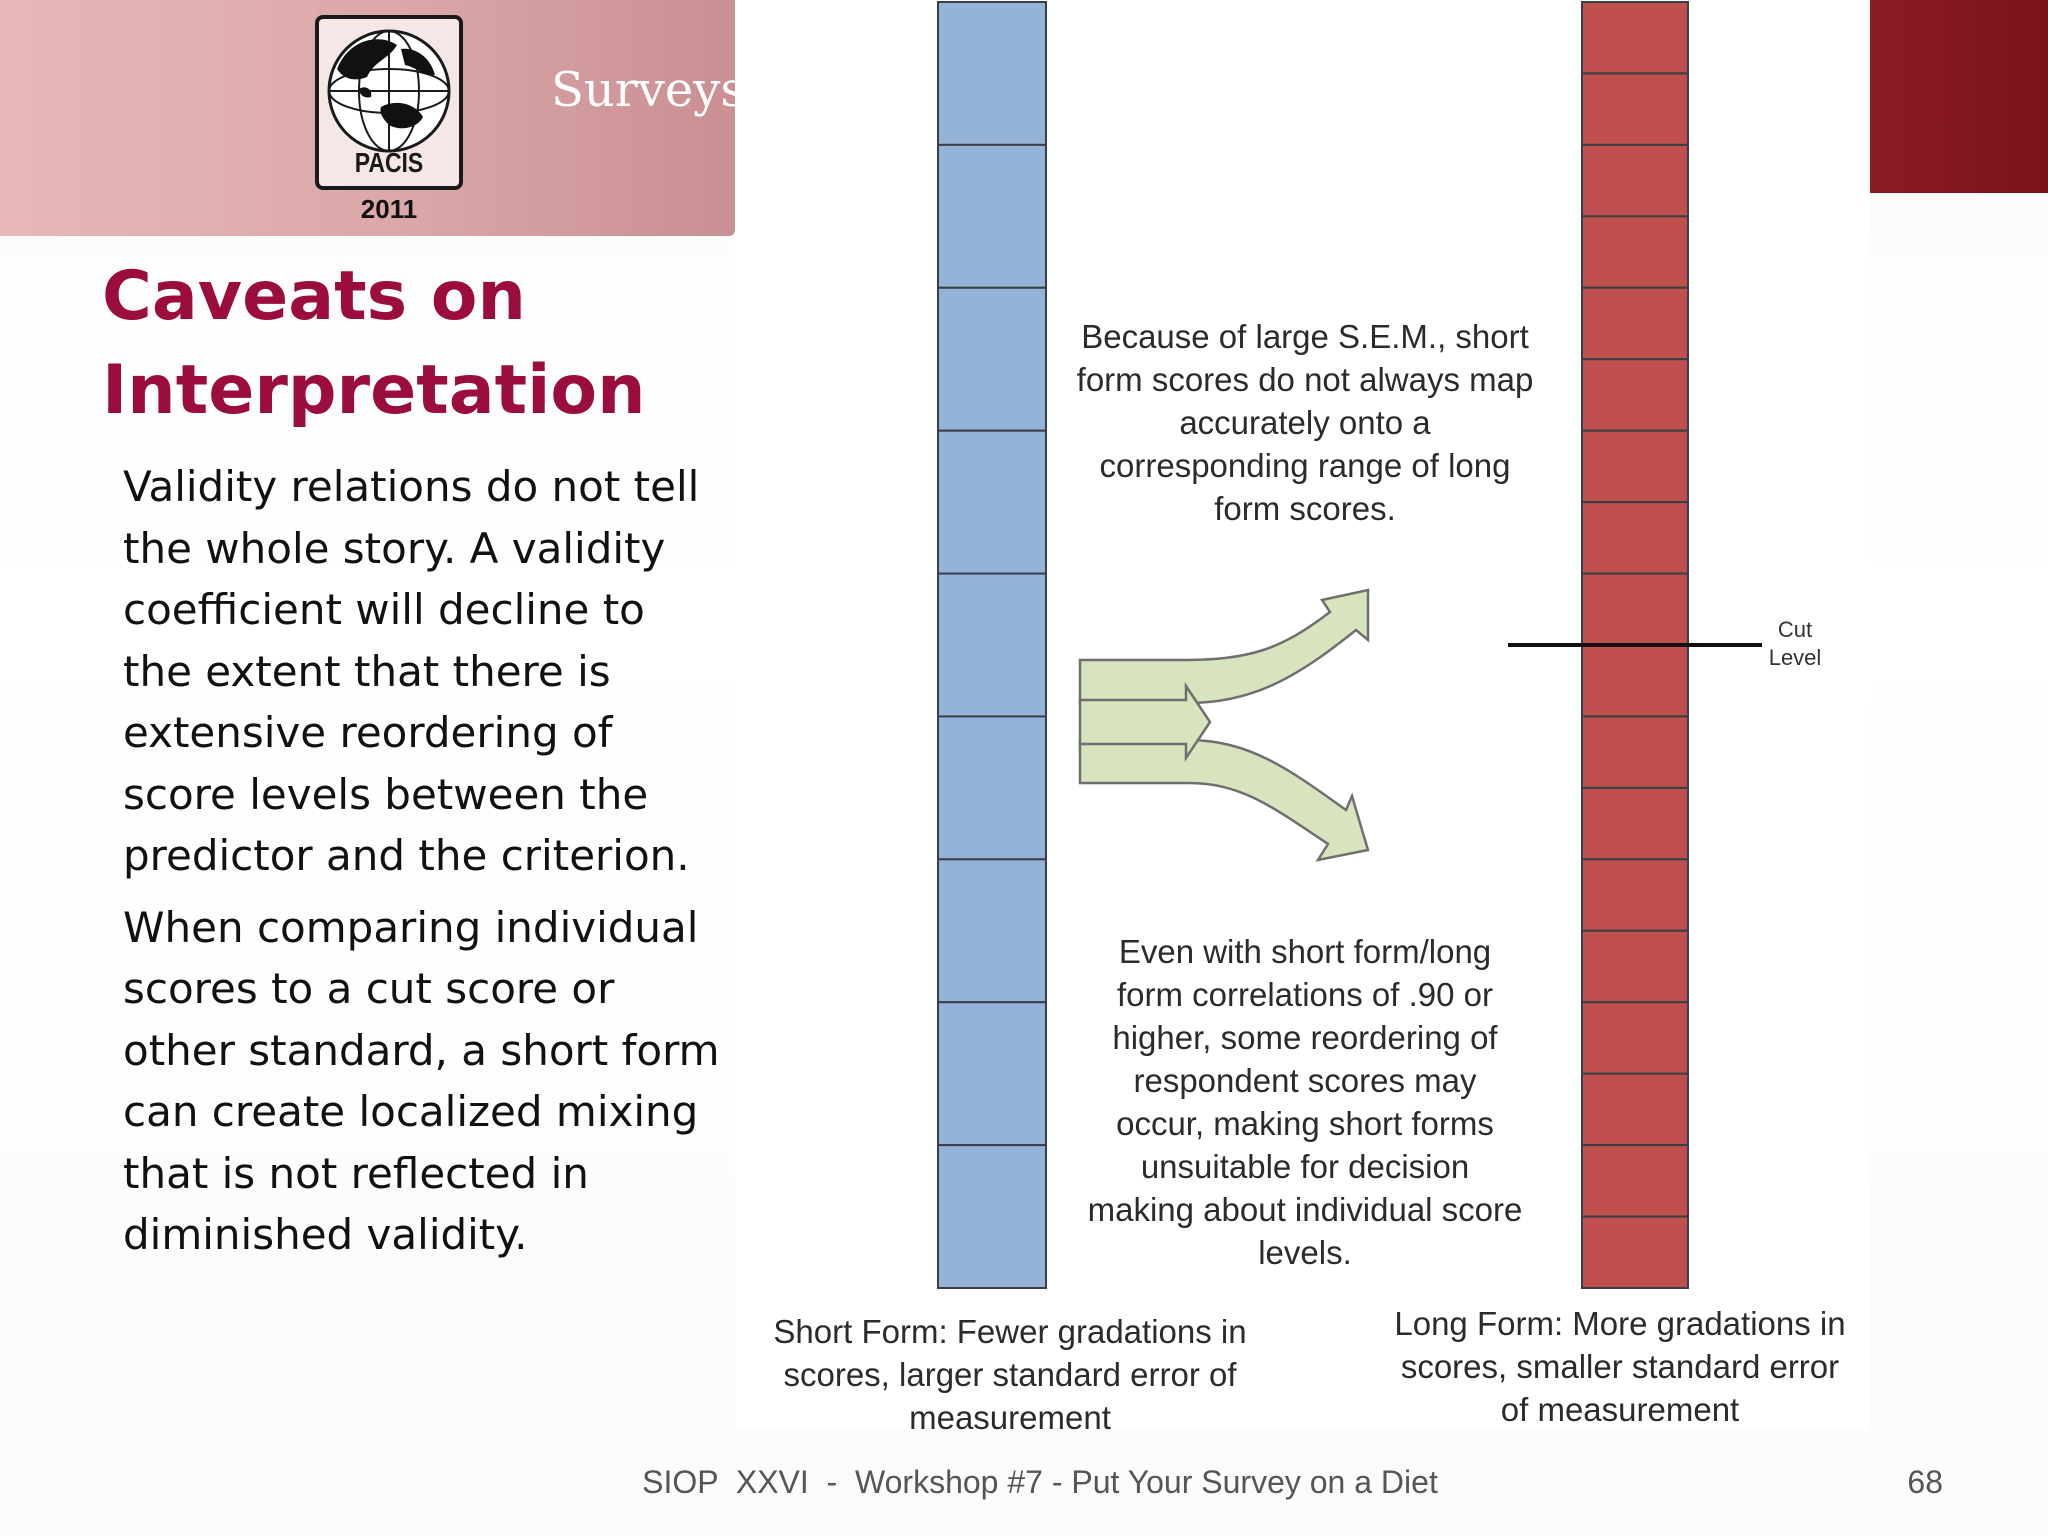 The height and width of the screenshot is (1536, 2048). What do you see at coordinates (1795, 629) in the screenshot?
I see `cut-level-label-line-1: Cut` at bounding box center [1795, 629].